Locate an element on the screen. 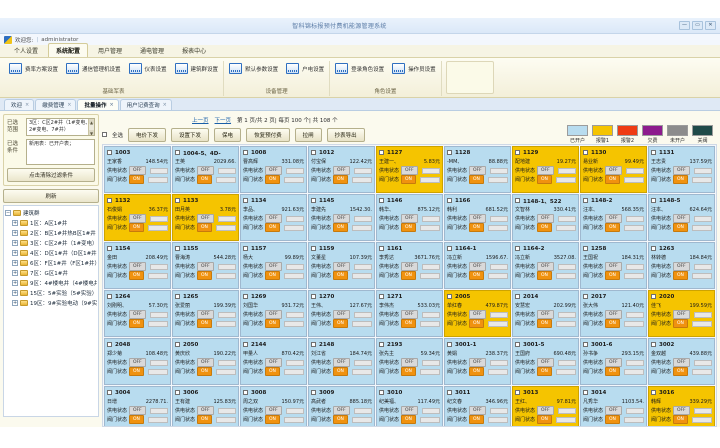 The height and width of the screenshot is (448, 720). ribbon-tab-power: 通电管理 is located at coordinates (152, 51).